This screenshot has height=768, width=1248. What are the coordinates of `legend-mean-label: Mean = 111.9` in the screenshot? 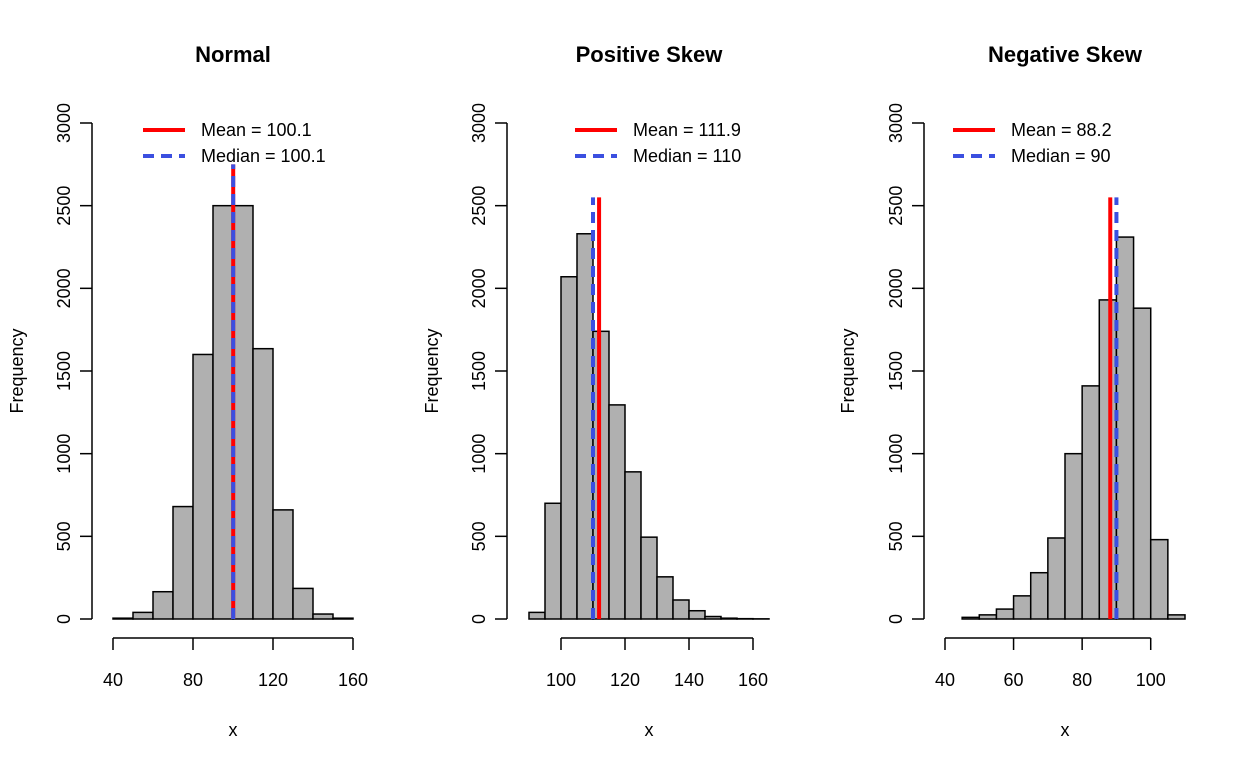 It's located at (687, 130).